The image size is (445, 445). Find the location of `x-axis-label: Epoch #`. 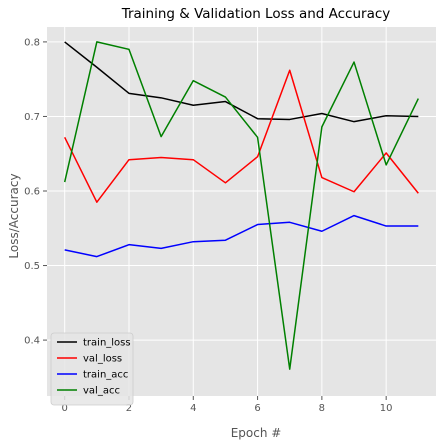

x-axis-label: Epoch # is located at coordinates (256, 433).